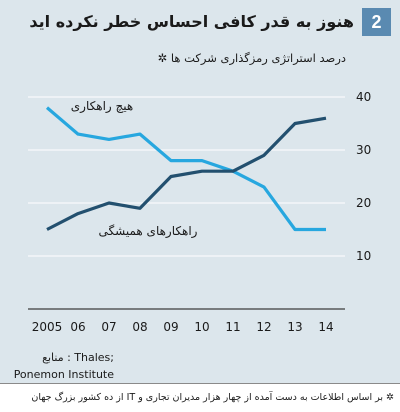 The image size is (400, 412). I want to click on x-tick-label: 10, so click(201, 327).